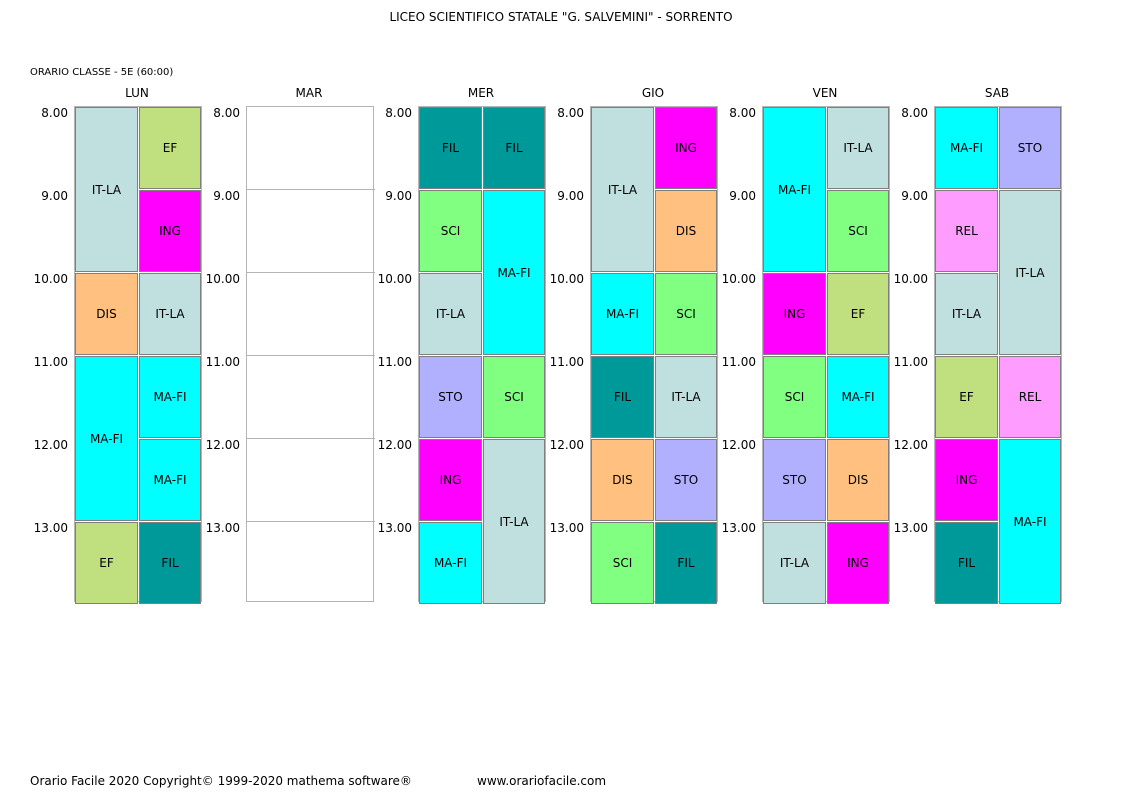 The image size is (1122, 793). I want to click on day-grid: IT-LA ING DIS MA-FI SCI FIL IT-LA DIS STO SCI FIL, so click(654, 355).